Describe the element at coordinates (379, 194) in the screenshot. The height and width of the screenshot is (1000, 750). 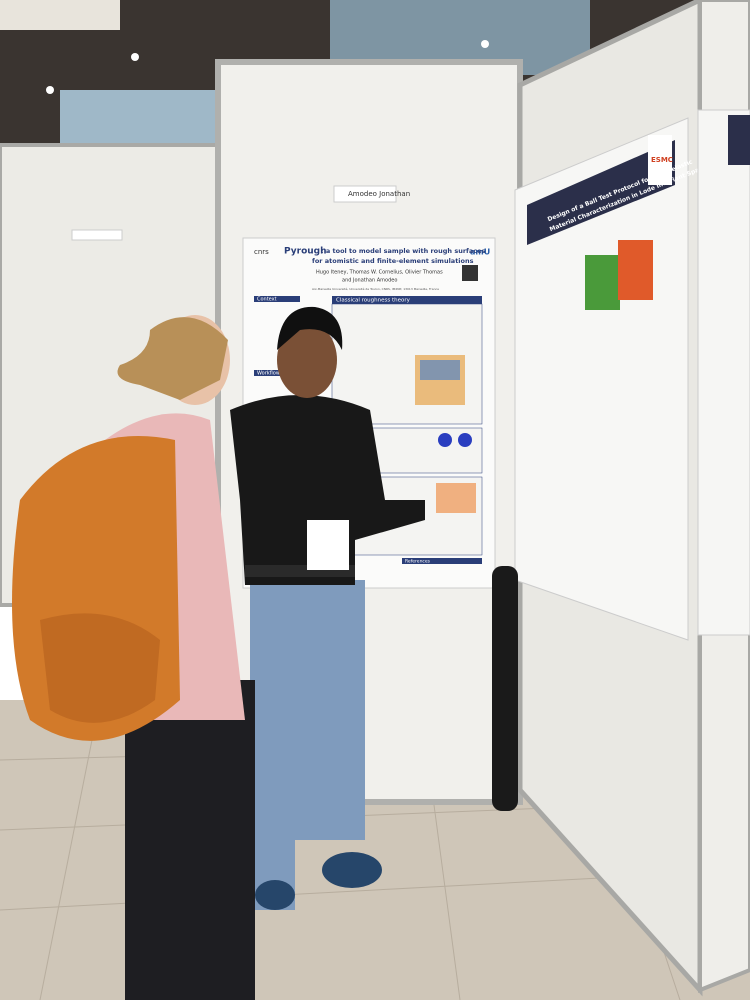
I see `name-tag: Amodeo Jonathan` at that location.